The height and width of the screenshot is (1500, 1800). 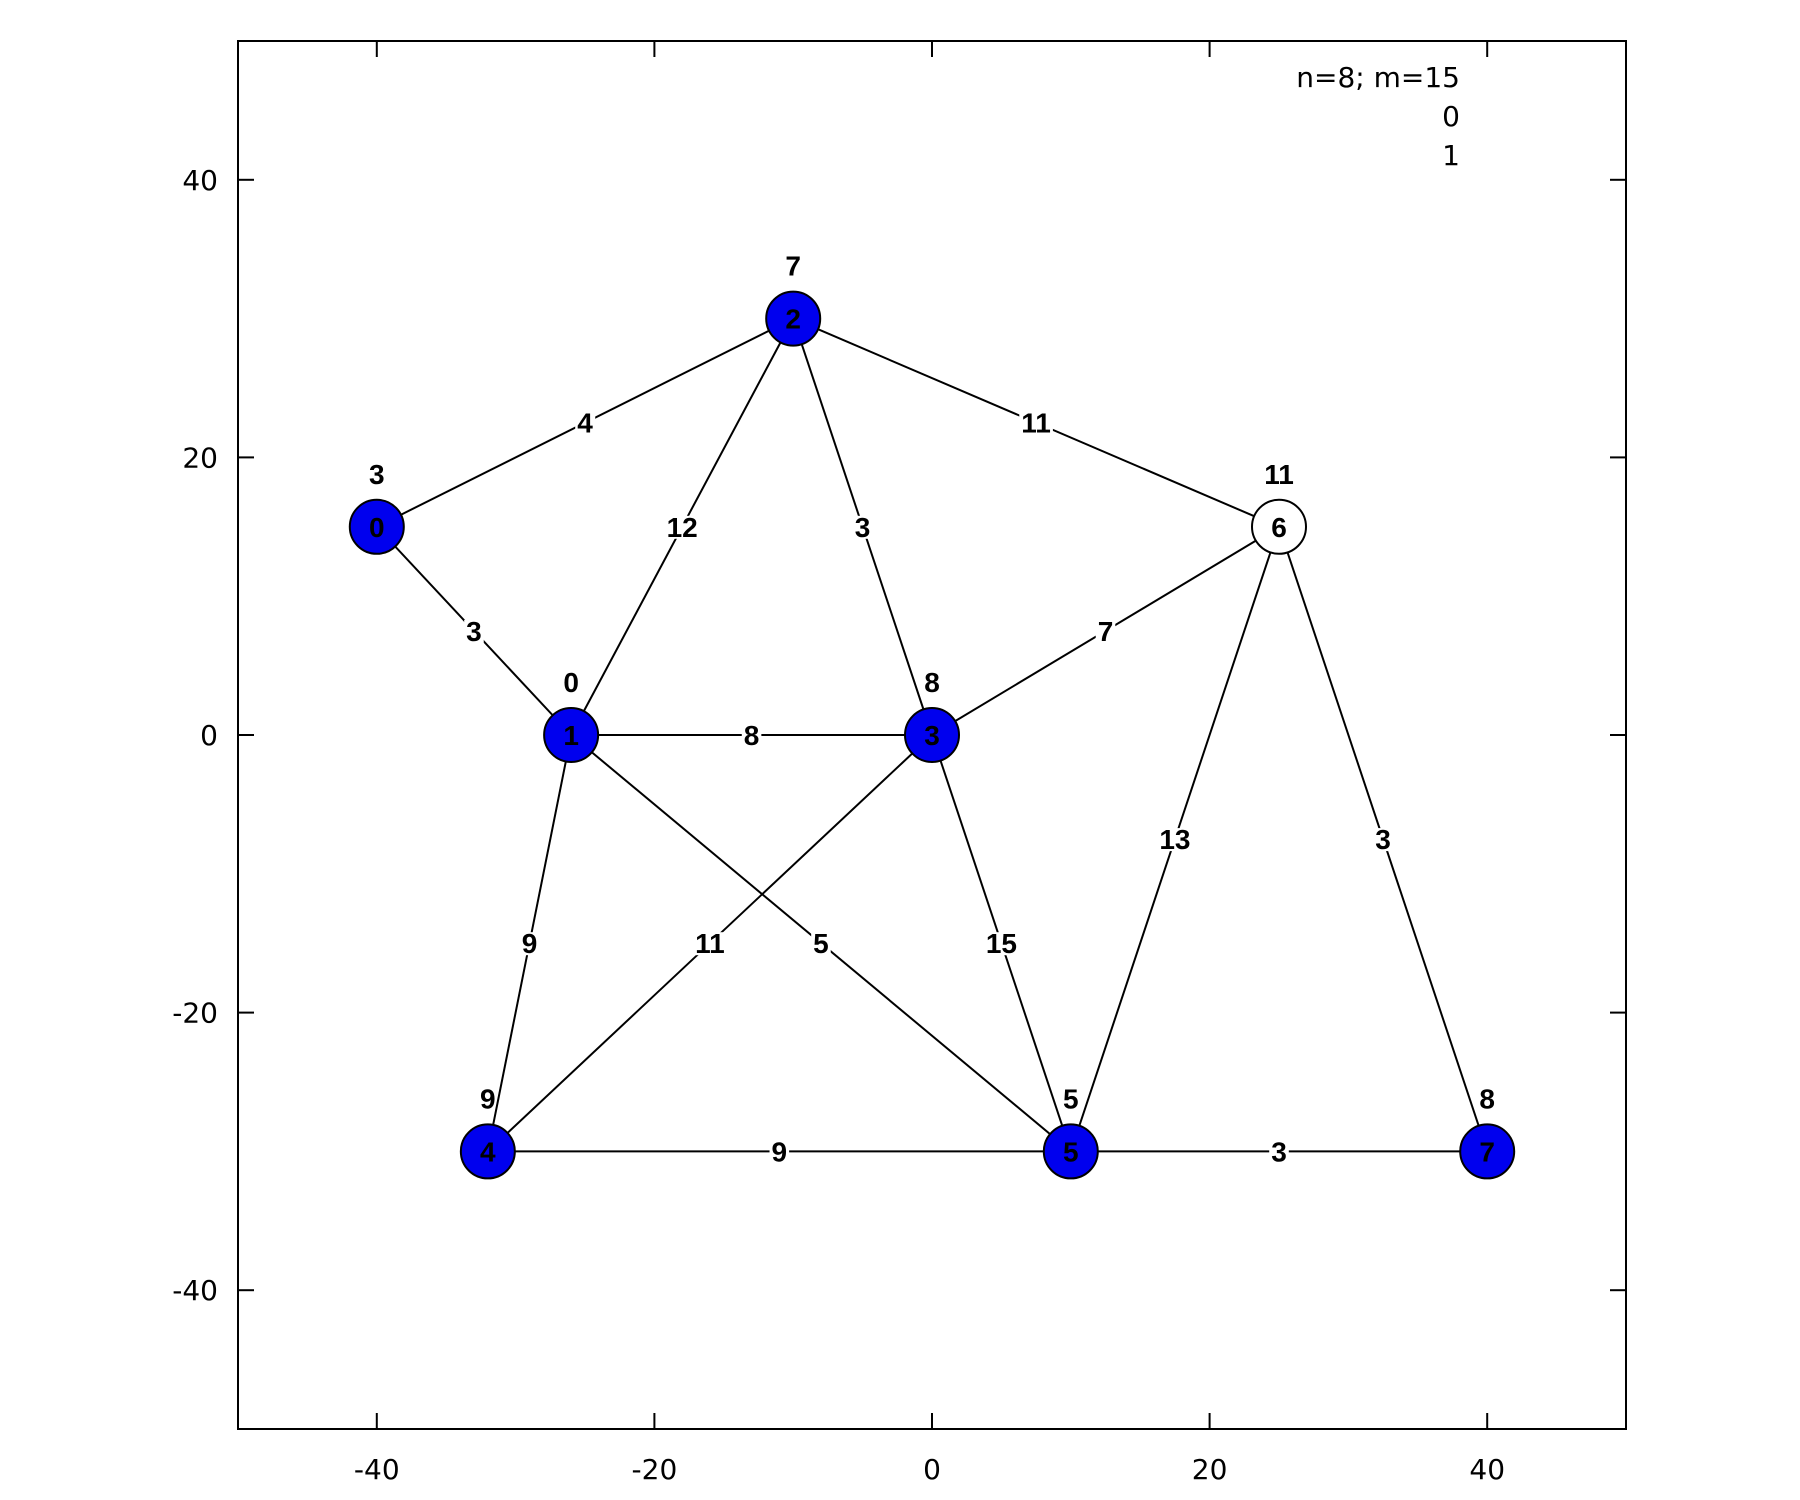 What do you see at coordinates (209, 735) in the screenshot?
I see `y-tick-label: 0` at bounding box center [209, 735].